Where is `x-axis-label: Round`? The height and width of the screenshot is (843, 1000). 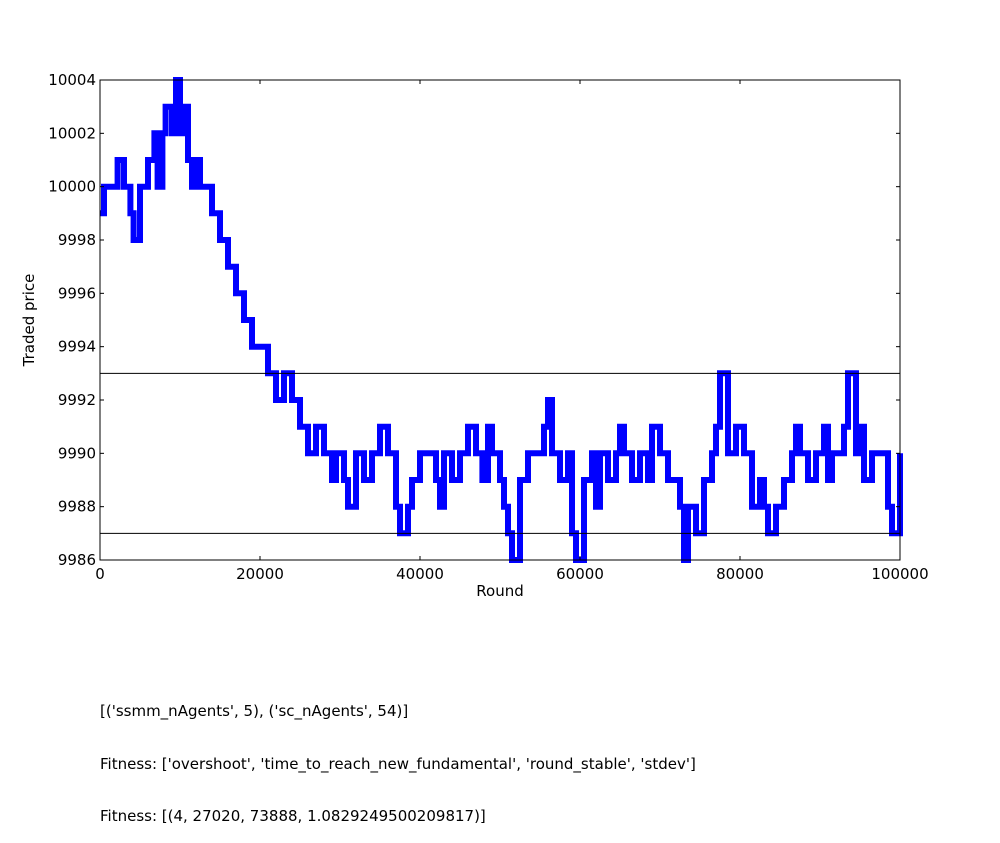
x-axis-label: Round is located at coordinates (499, 591).